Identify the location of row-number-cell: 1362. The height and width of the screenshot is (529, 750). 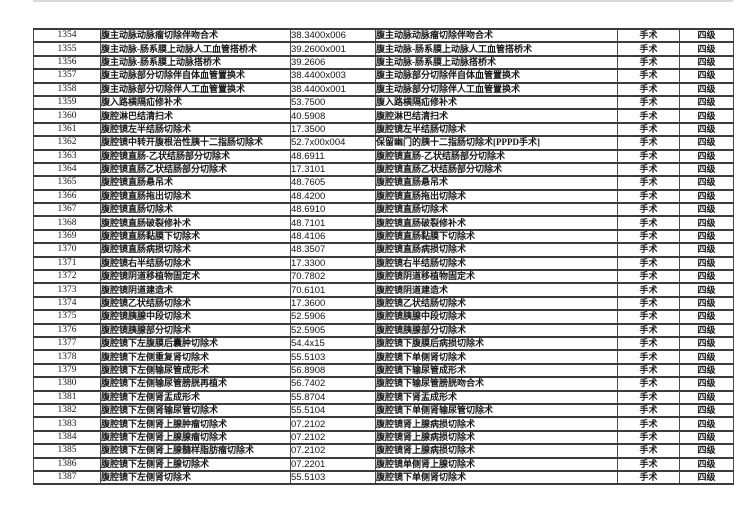
(67, 143).